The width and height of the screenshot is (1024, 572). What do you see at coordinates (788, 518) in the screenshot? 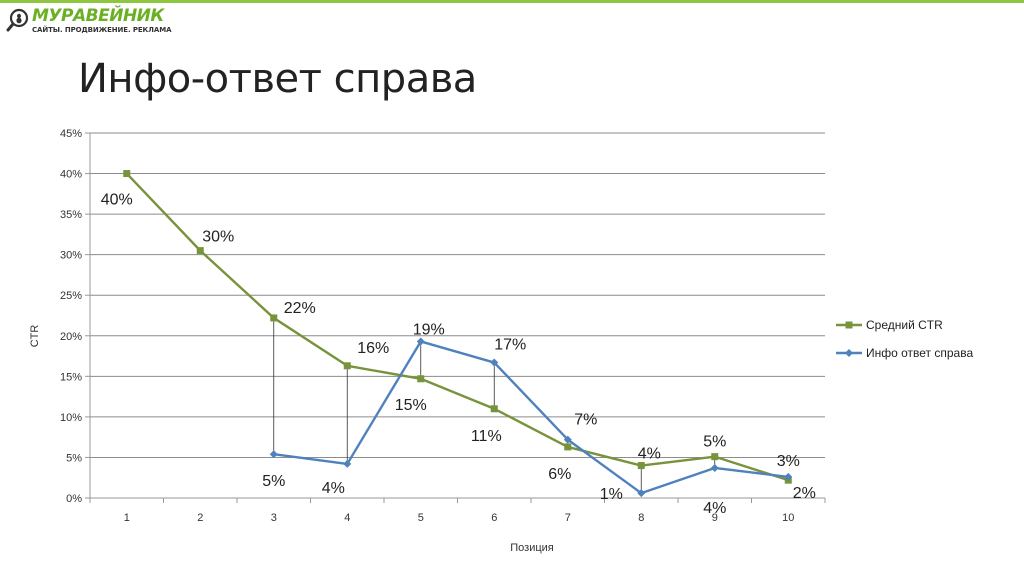
I see `x-tick-label: 10` at bounding box center [788, 518].